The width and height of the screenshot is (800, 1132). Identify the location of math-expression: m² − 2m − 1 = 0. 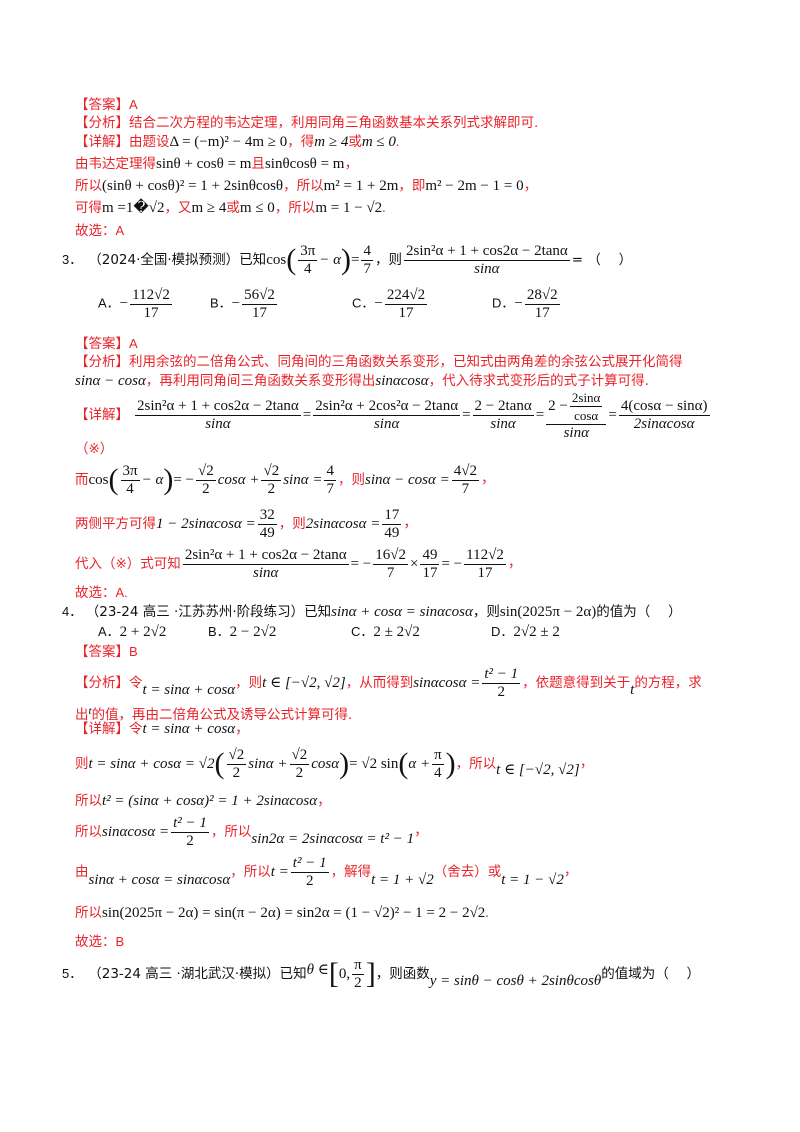
(474, 186).